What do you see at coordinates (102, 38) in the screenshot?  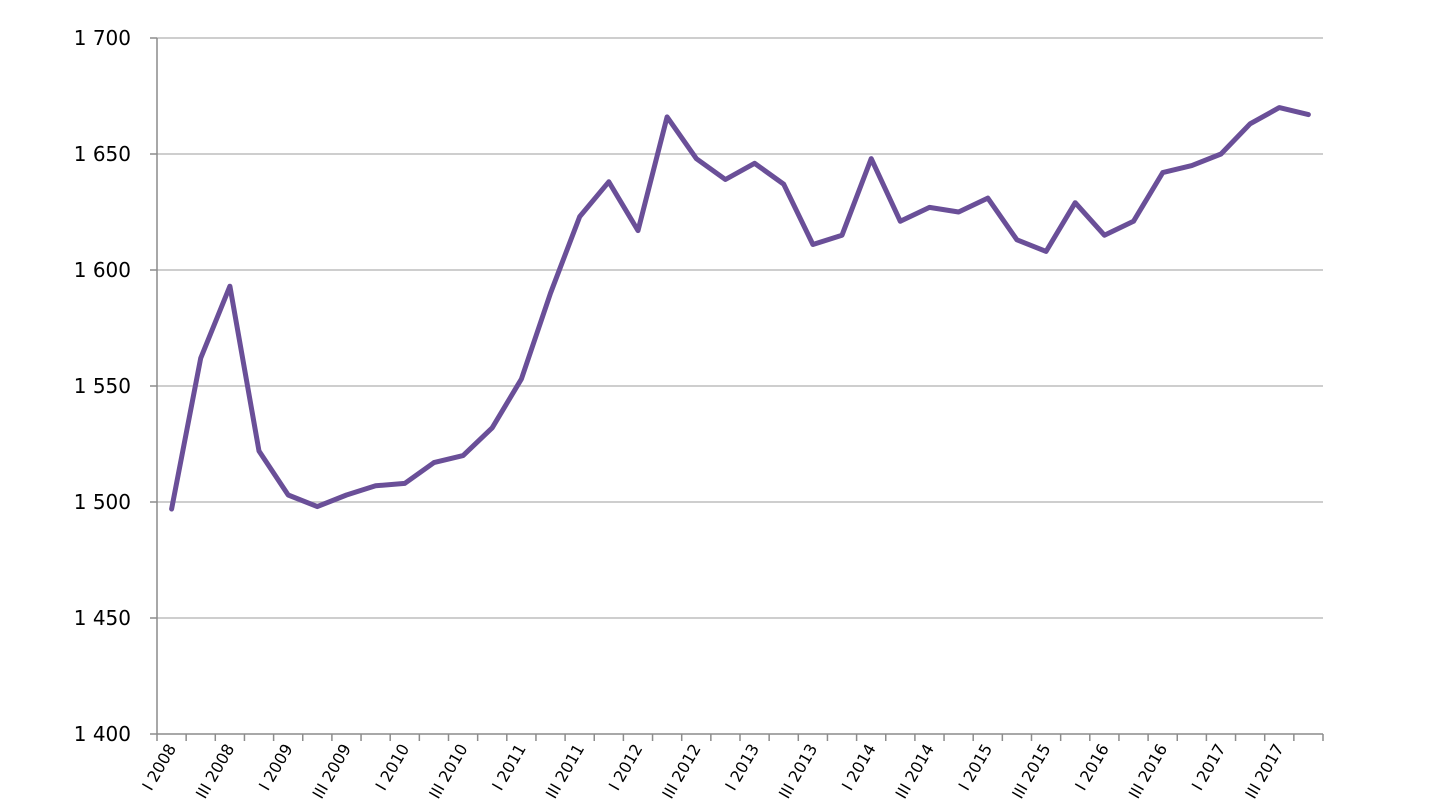 I see `y-tick-label: 1 700` at bounding box center [102, 38].